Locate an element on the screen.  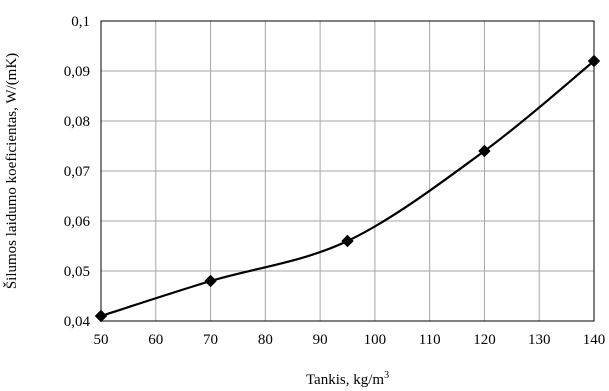
x-tick-labels: 50 60 70 80 90 100 110 120 130 140 is located at coordinates (350, 340).